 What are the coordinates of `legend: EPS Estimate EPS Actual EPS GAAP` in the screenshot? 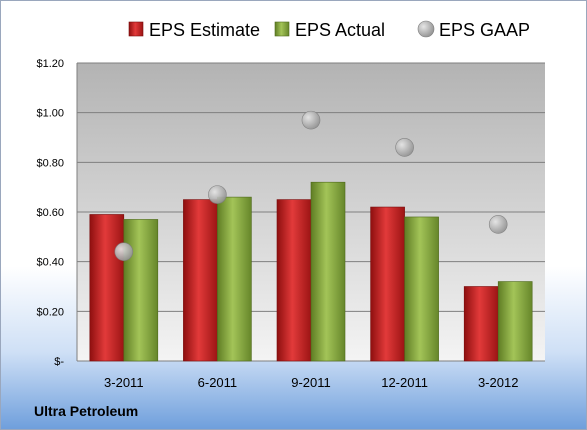 It's located at (329, 30).